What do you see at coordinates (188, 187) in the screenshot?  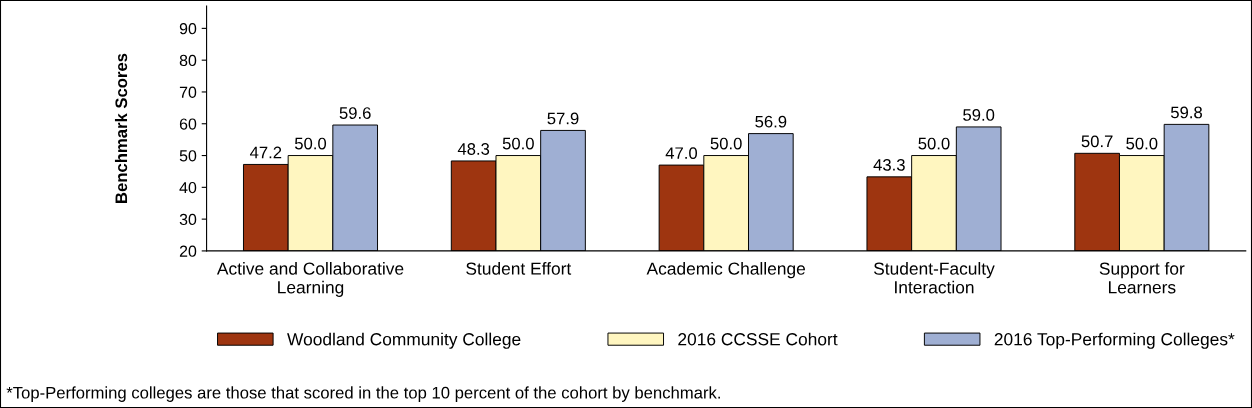 I see `y-tick-label: 40` at bounding box center [188, 187].